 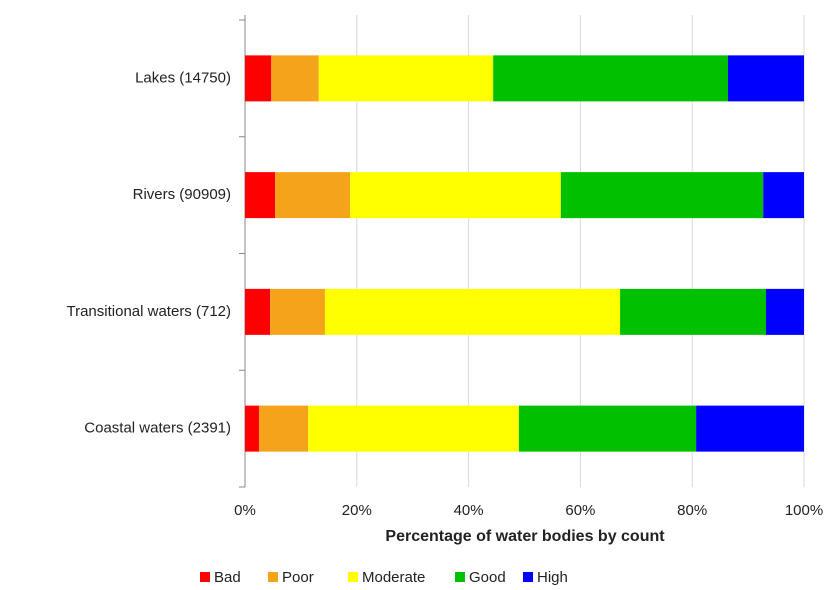 I want to click on x-tick-label: 20%, so click(x=357, y=510).